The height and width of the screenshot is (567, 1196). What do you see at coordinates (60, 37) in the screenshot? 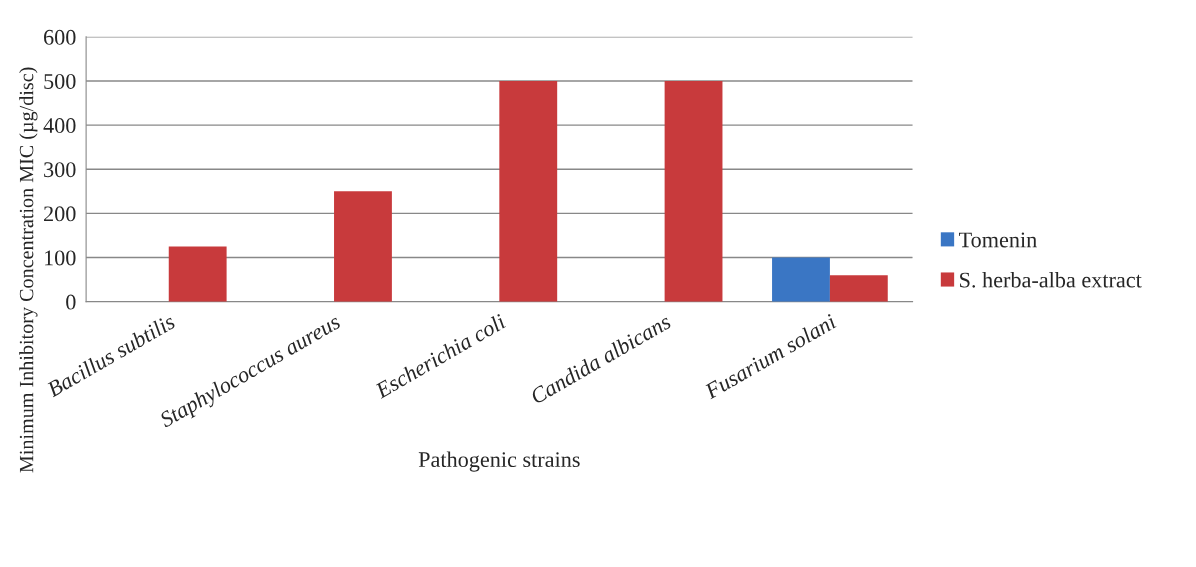
I see `y-tick-label: 600` at bounding box center [60, 37].